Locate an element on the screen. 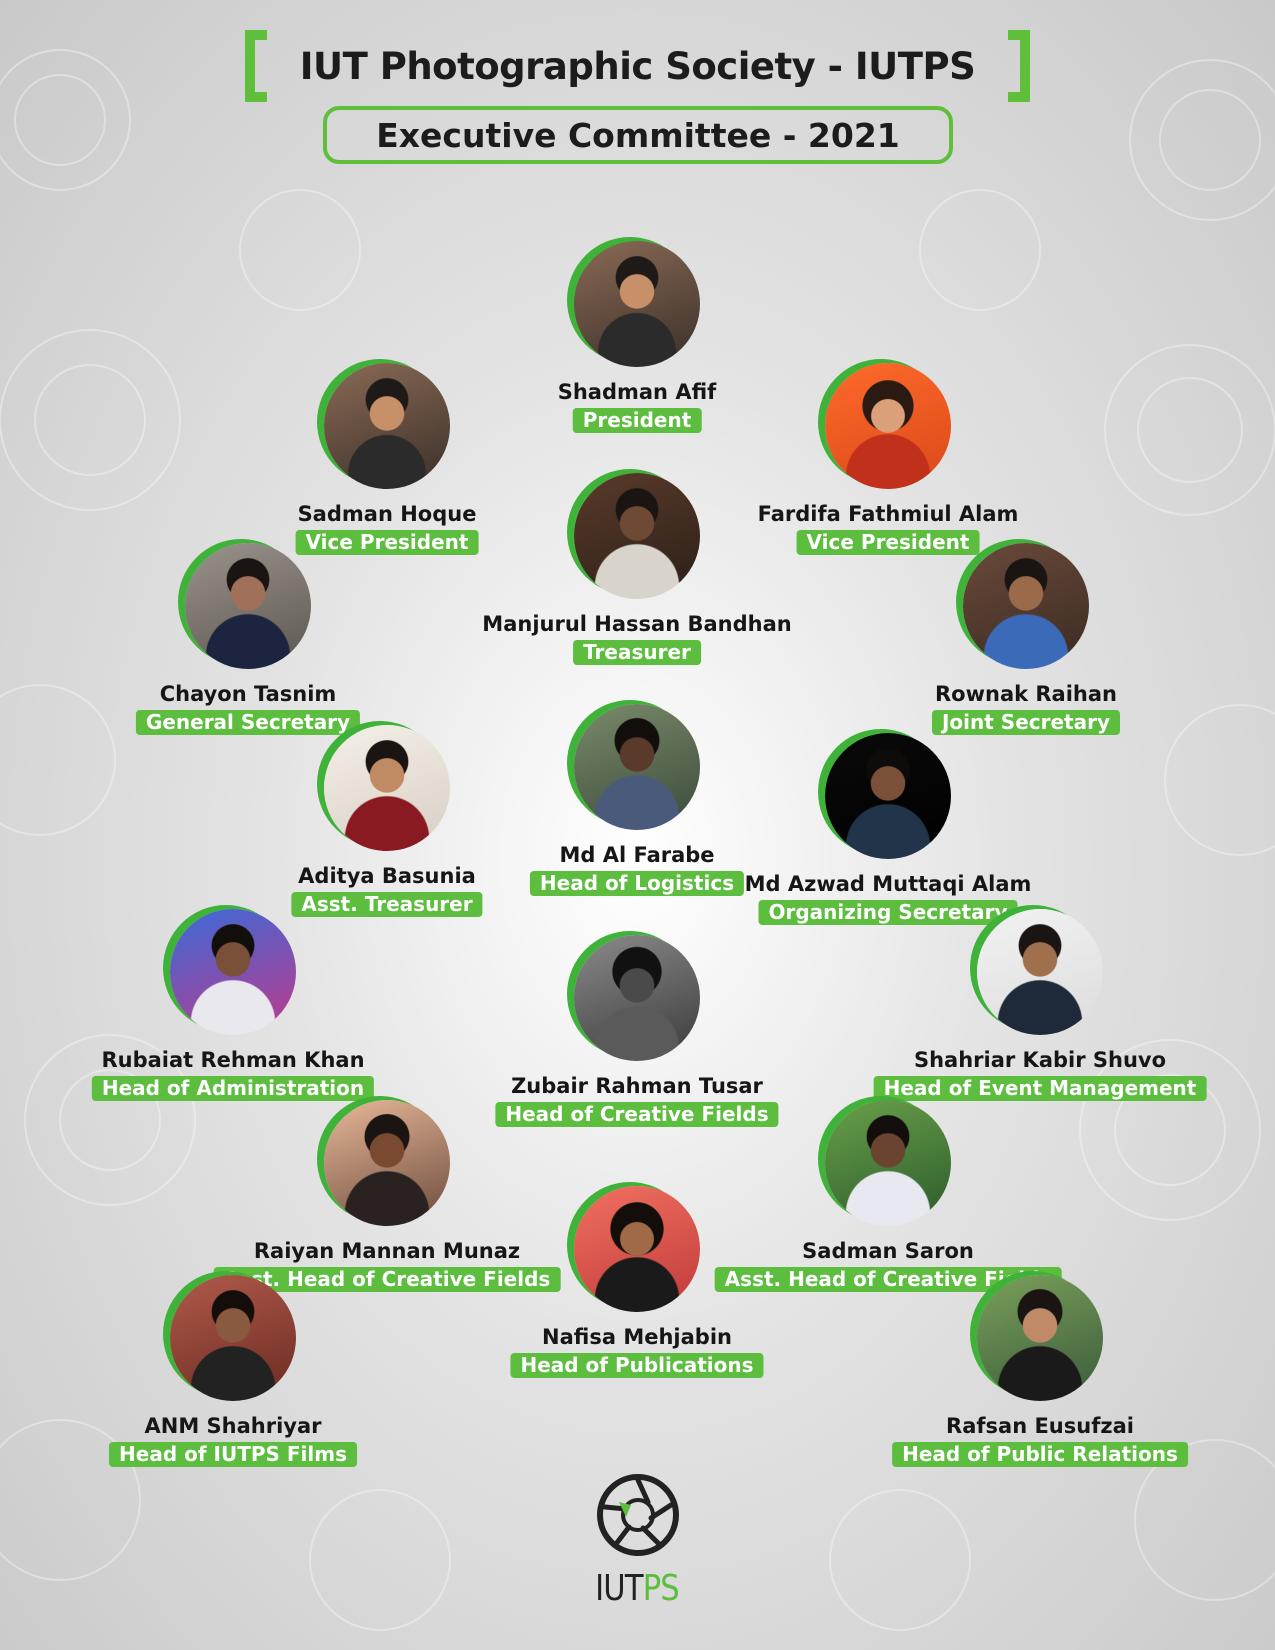  member-name: Shahriar Kabir Shuvo is located at coordinates (1040, 1060).